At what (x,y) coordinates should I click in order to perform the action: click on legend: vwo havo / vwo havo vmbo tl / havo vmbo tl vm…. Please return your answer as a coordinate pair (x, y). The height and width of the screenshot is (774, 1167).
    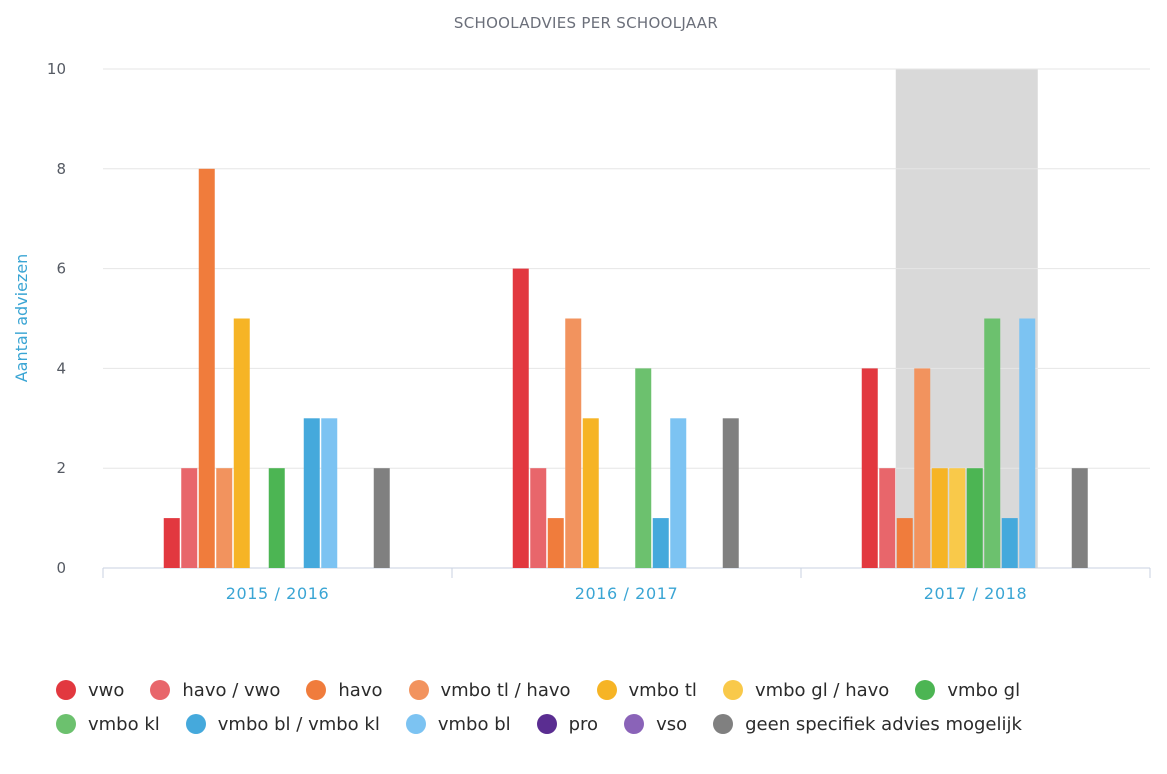
    Looking at the image, I should click on (600, 707).